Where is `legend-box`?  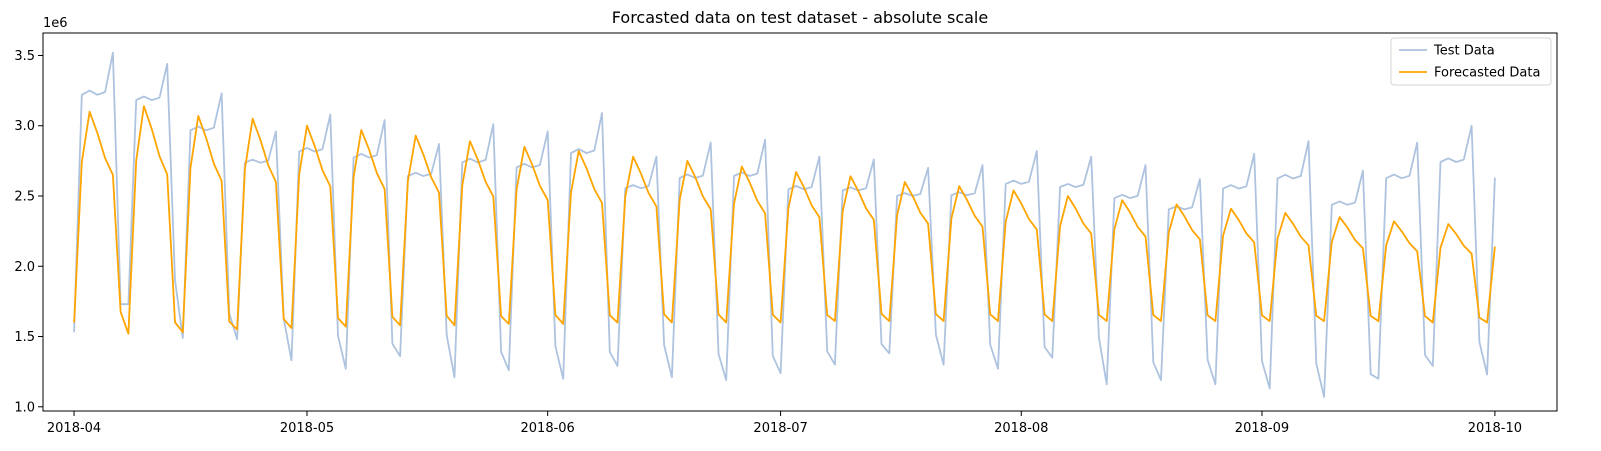 legend-box is located at coordinates (1471, 61).